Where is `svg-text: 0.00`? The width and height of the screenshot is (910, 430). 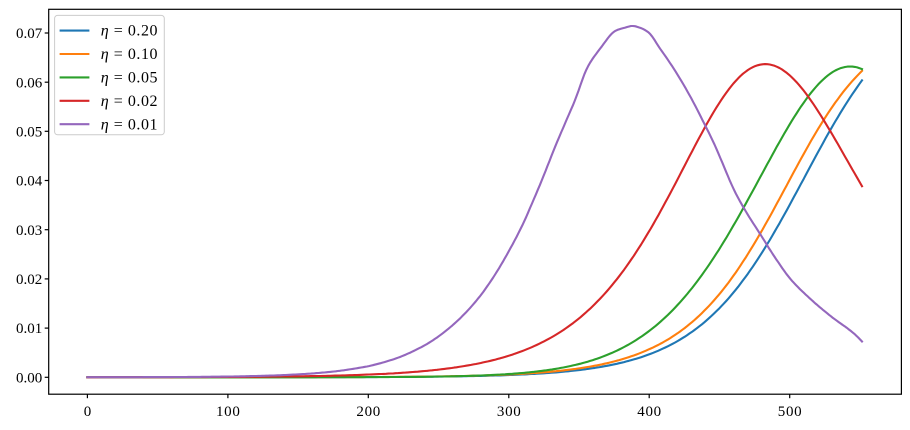
svg-text: 0.00 is located at coordinates (29, 378).